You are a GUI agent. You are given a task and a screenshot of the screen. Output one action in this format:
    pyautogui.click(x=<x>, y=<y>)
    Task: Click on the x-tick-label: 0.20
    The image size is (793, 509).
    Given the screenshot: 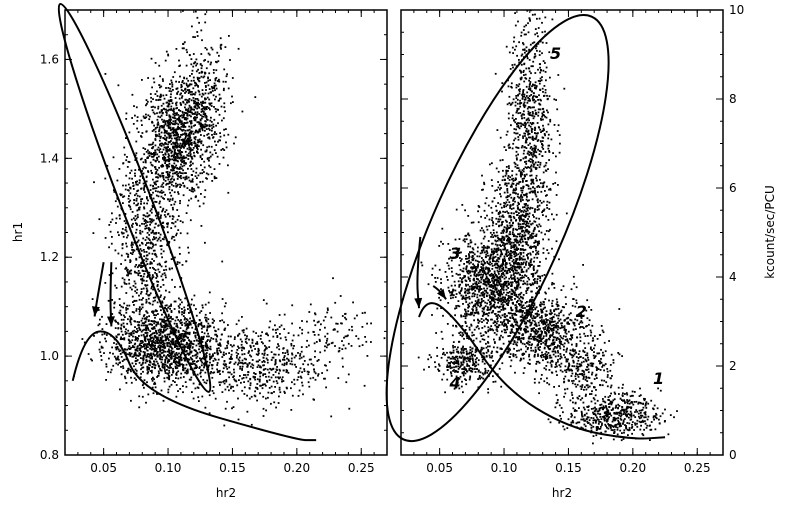 What is the action you would take?
    pyautogui.click(x=296, y=468)
    